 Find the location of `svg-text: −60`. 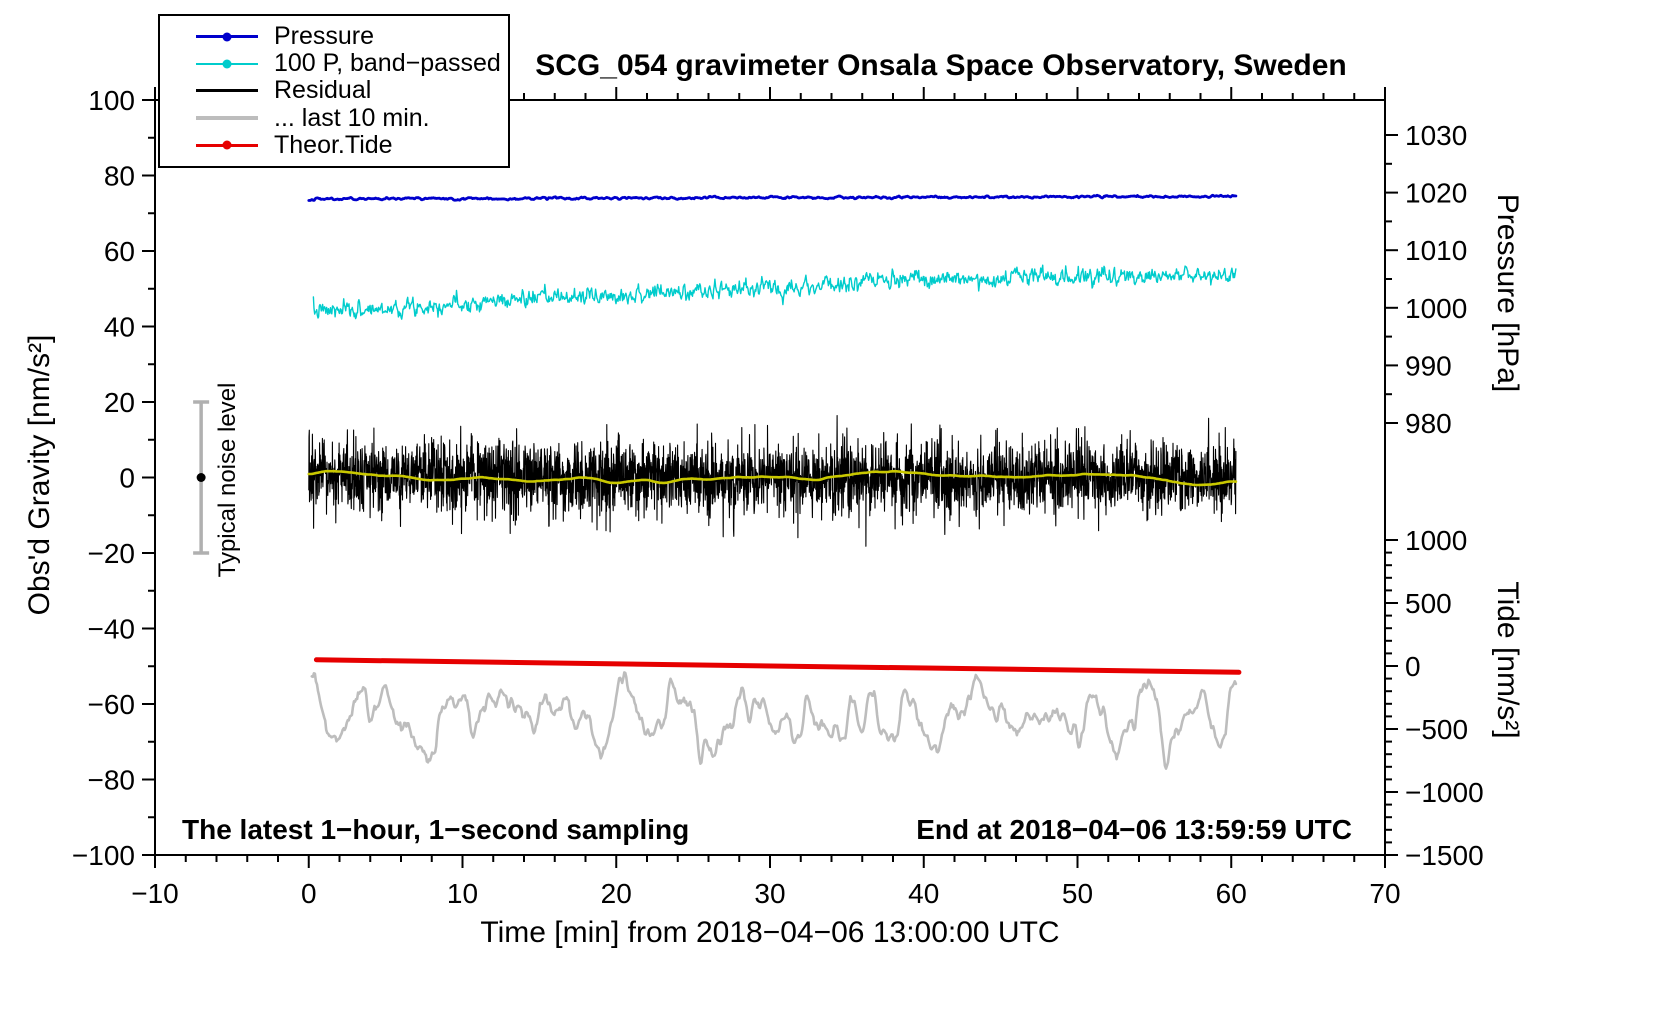

svg-text: −60 is located at coordinates (112, 704).